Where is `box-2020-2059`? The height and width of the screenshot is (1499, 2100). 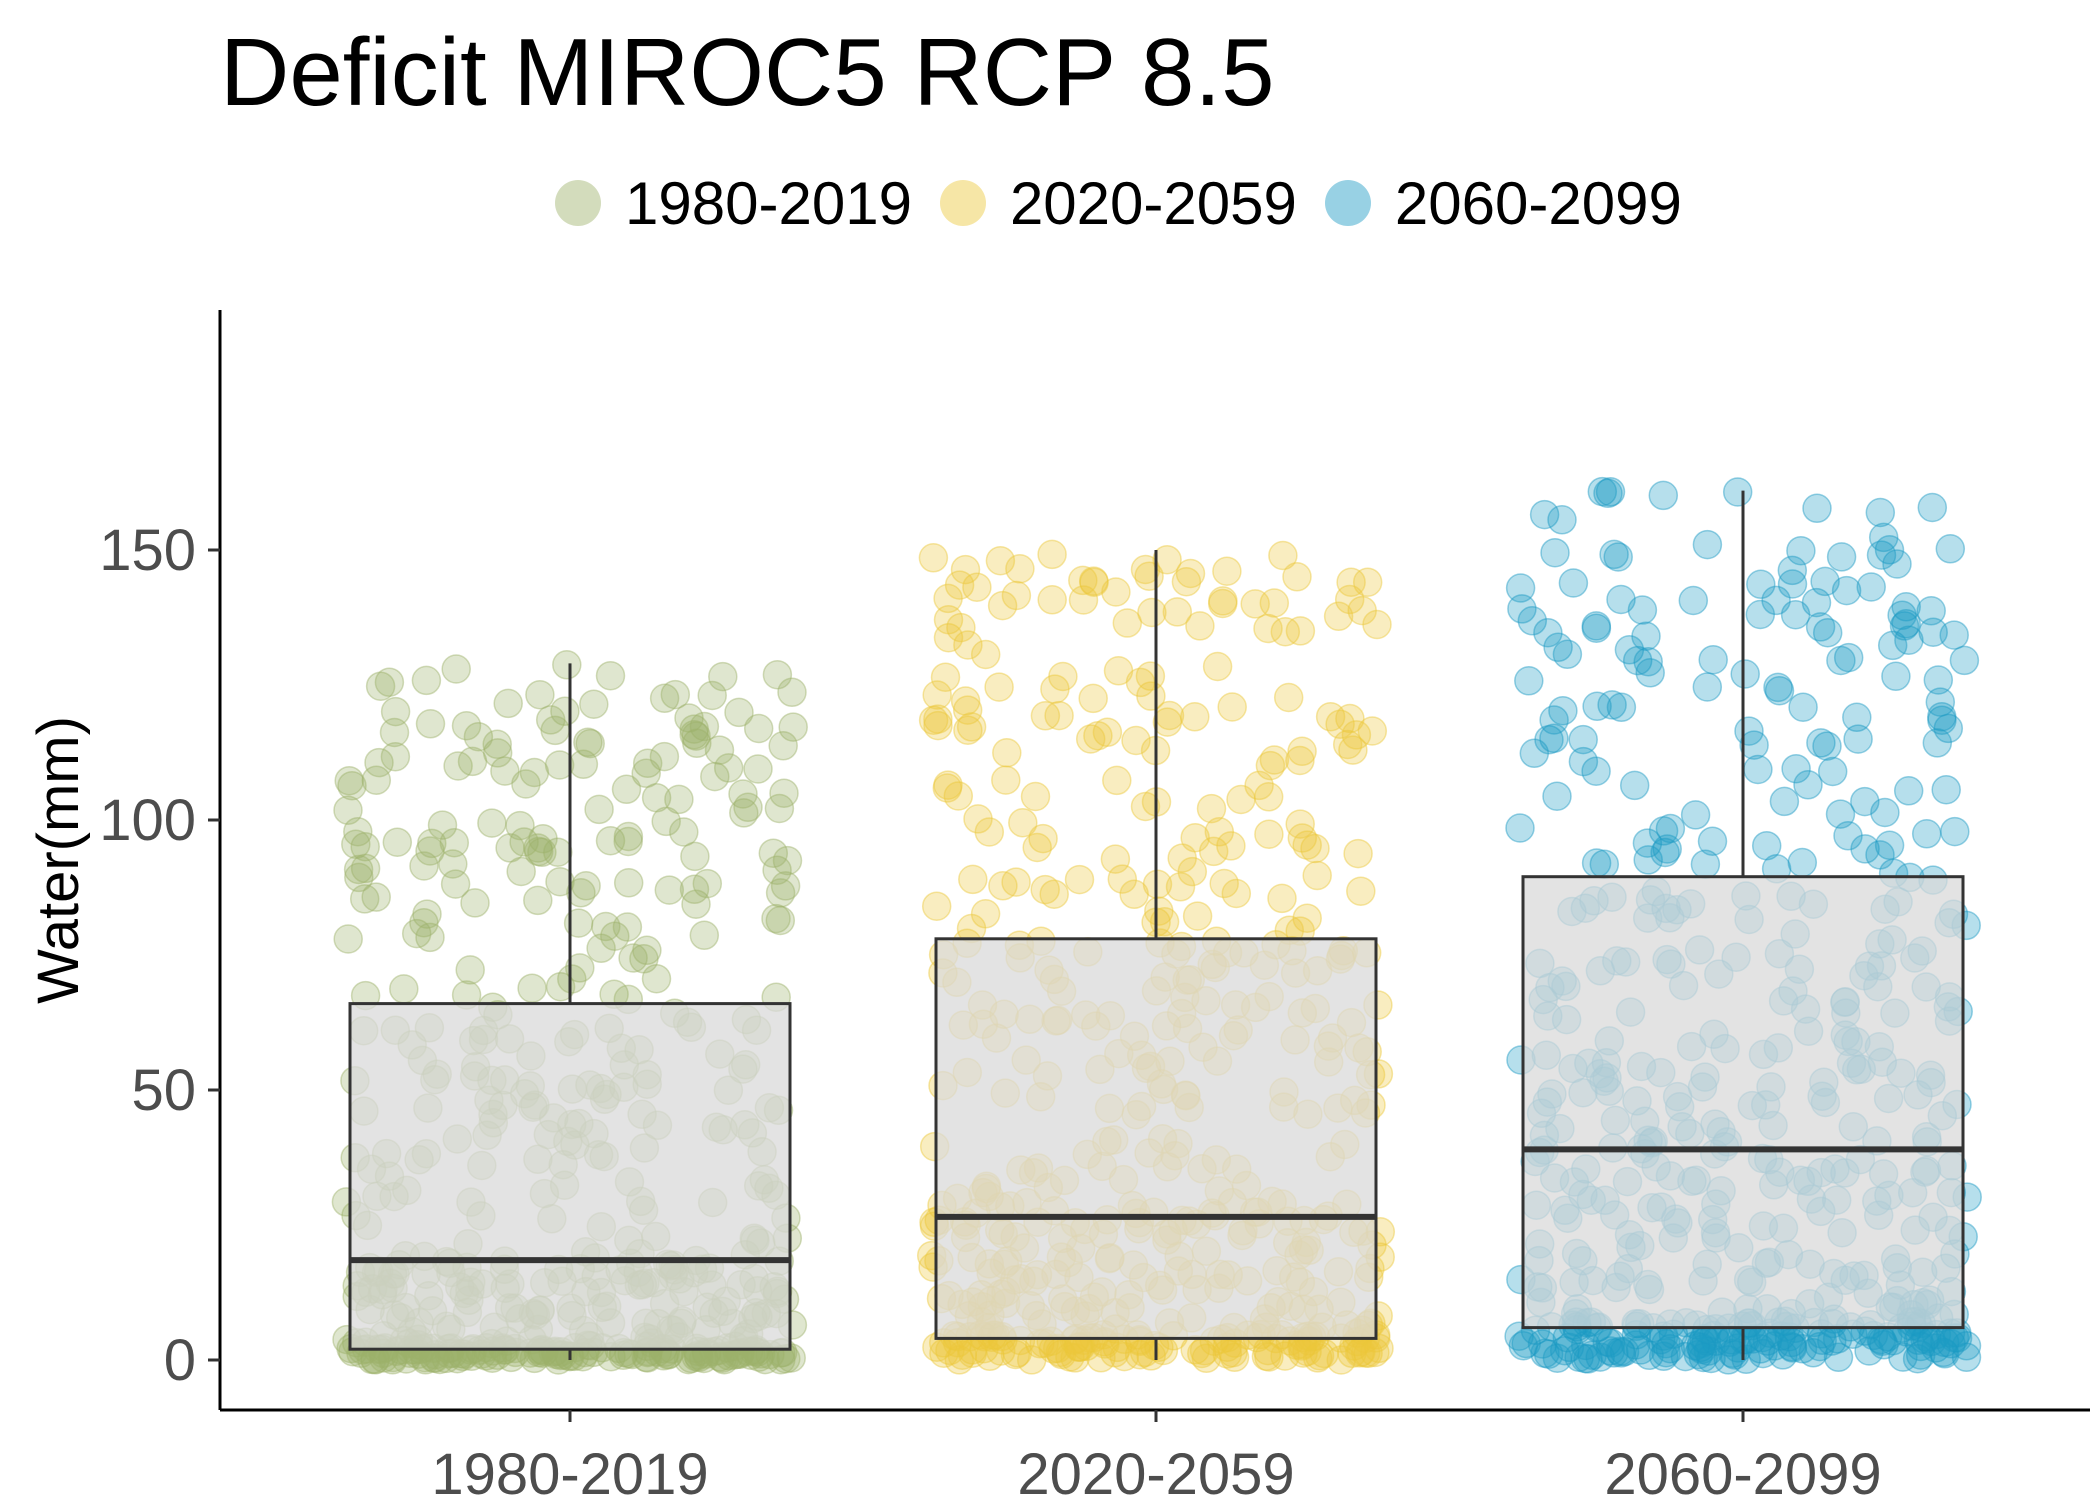
box-2020-2059 is located at coordinates (1156, 955).